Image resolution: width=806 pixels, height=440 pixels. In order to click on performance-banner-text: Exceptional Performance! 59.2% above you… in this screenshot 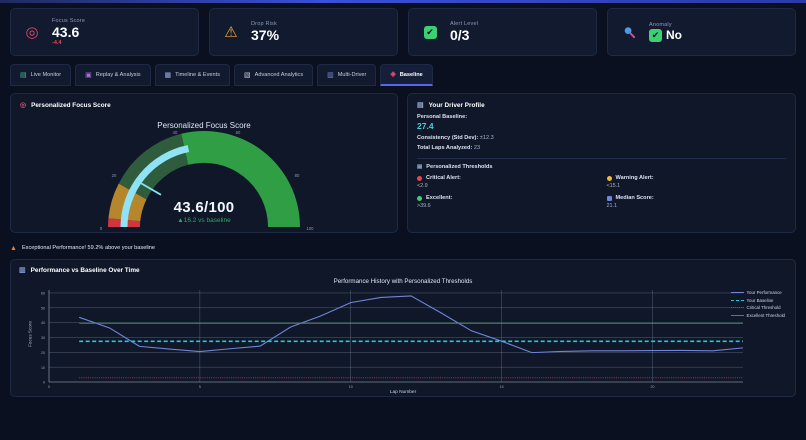, I will do `click(88, 248)`.